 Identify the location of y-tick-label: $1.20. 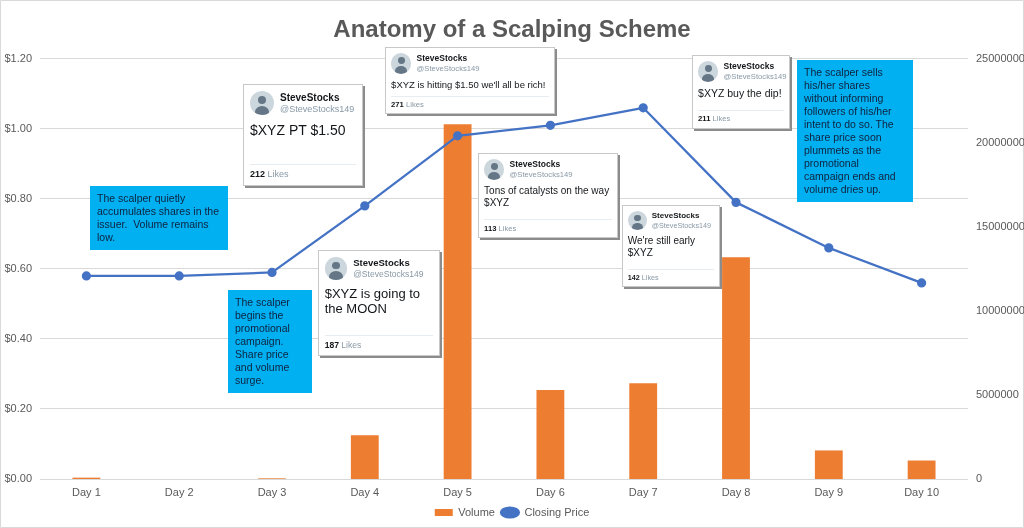
(18, 57).